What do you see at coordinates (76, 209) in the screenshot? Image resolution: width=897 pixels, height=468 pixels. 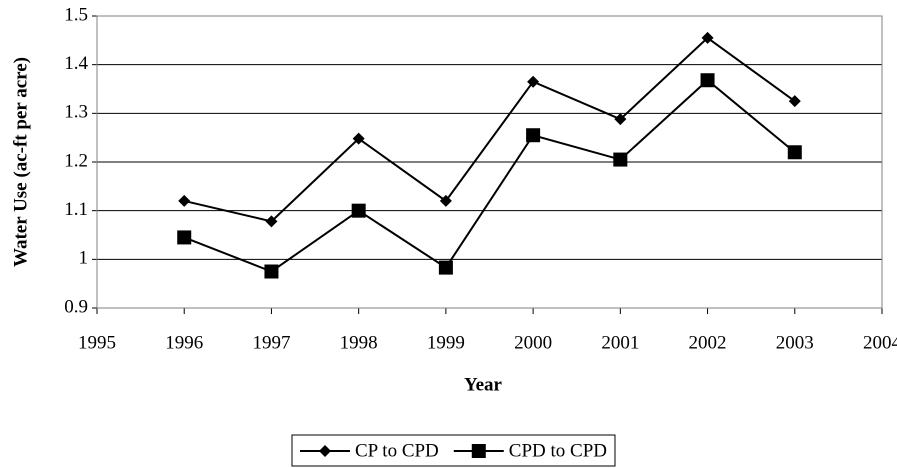 I see `y-tick-label: 1.1` at bounding box center [76, 209].